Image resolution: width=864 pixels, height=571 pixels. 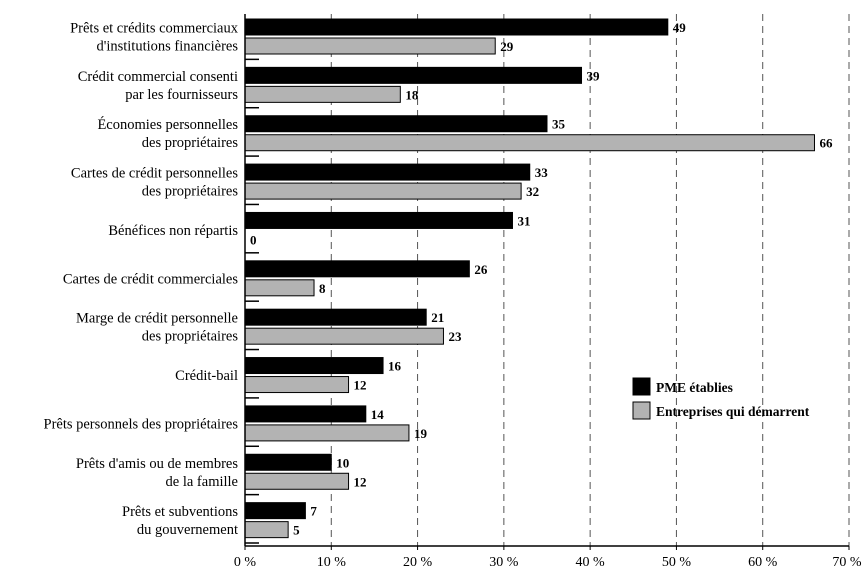 I want to click on value-label: 29, so click(x=507, y=46).